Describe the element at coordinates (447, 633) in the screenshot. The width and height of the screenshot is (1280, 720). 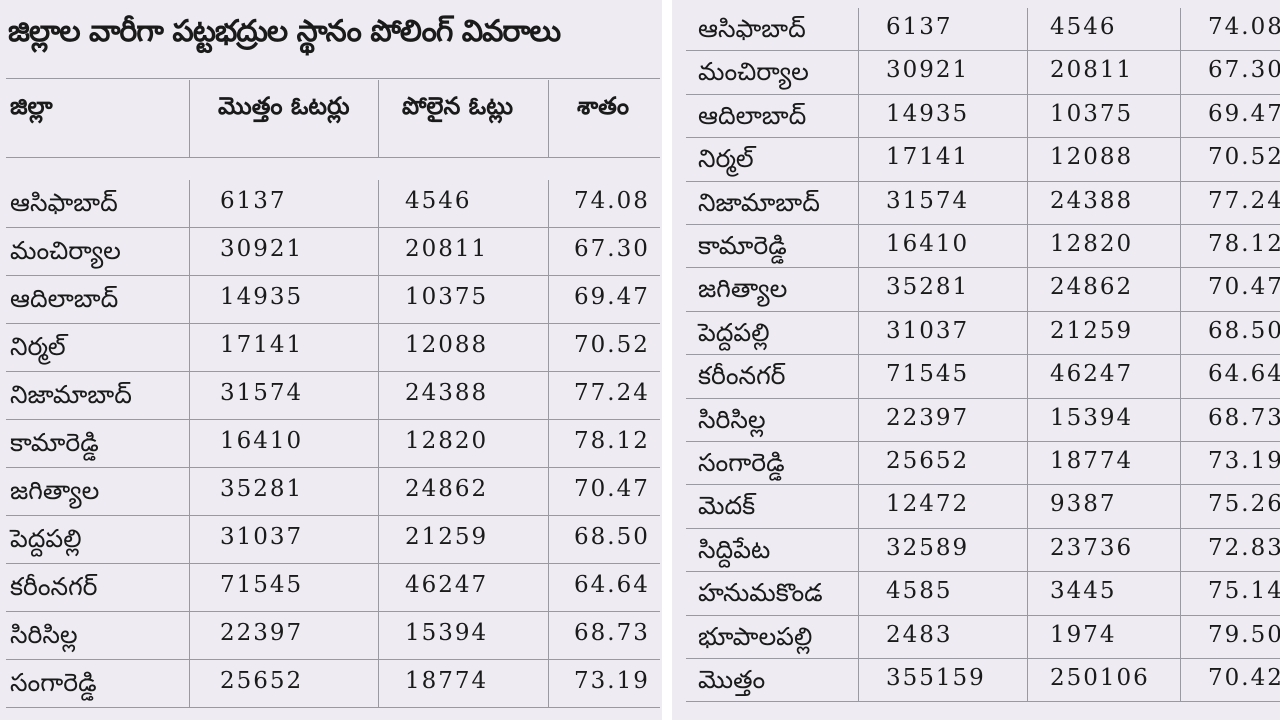
I see `polled-votes-cell: 15394` at that location.